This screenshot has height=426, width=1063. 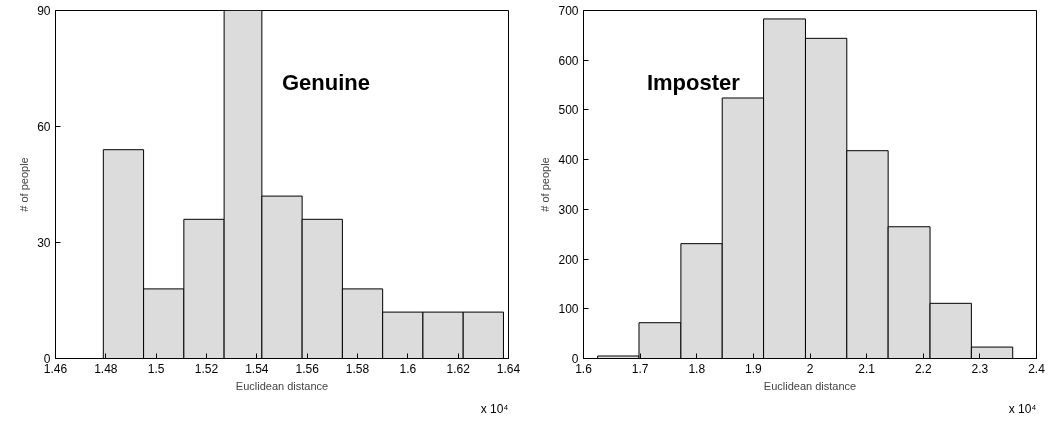 What do you see at coordinates (810, 368) in the screenshot?
I see `x-tick-label: 2` at bounding box center [810, 368].